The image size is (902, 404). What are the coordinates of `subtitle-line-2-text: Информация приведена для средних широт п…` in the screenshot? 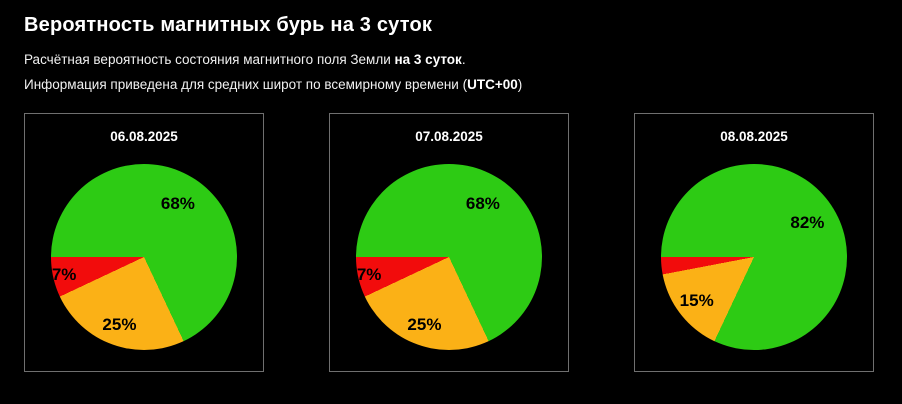 It's located at (246, 84).